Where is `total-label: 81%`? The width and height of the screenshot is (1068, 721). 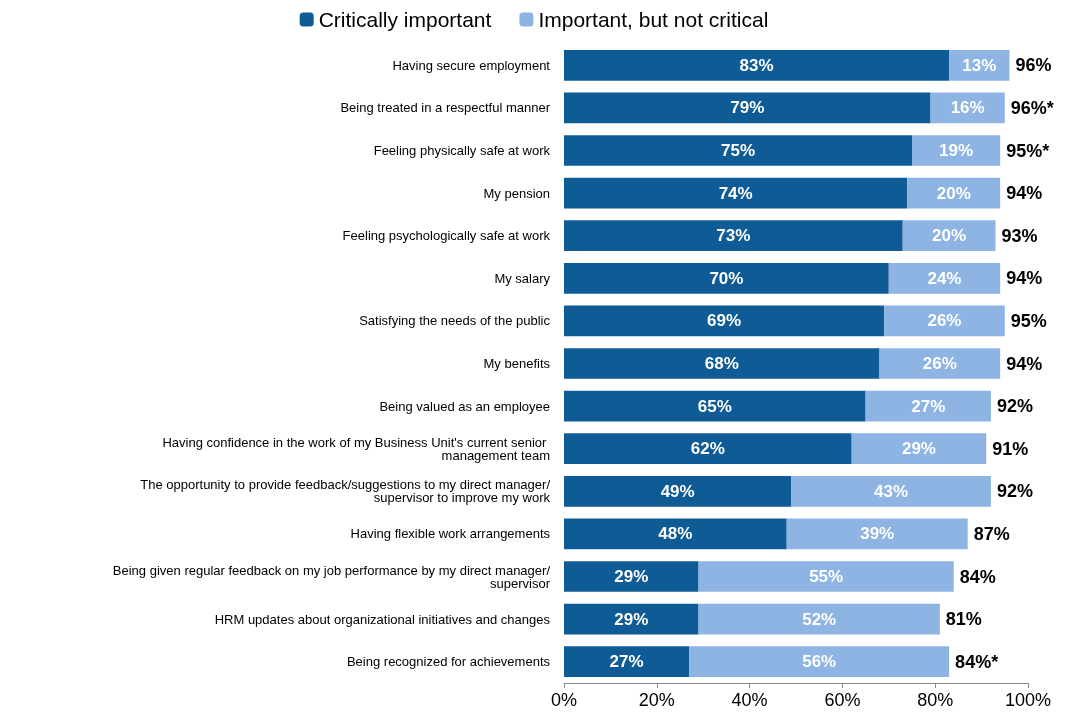
total-label: 81% is located at coordinates (963, 619).